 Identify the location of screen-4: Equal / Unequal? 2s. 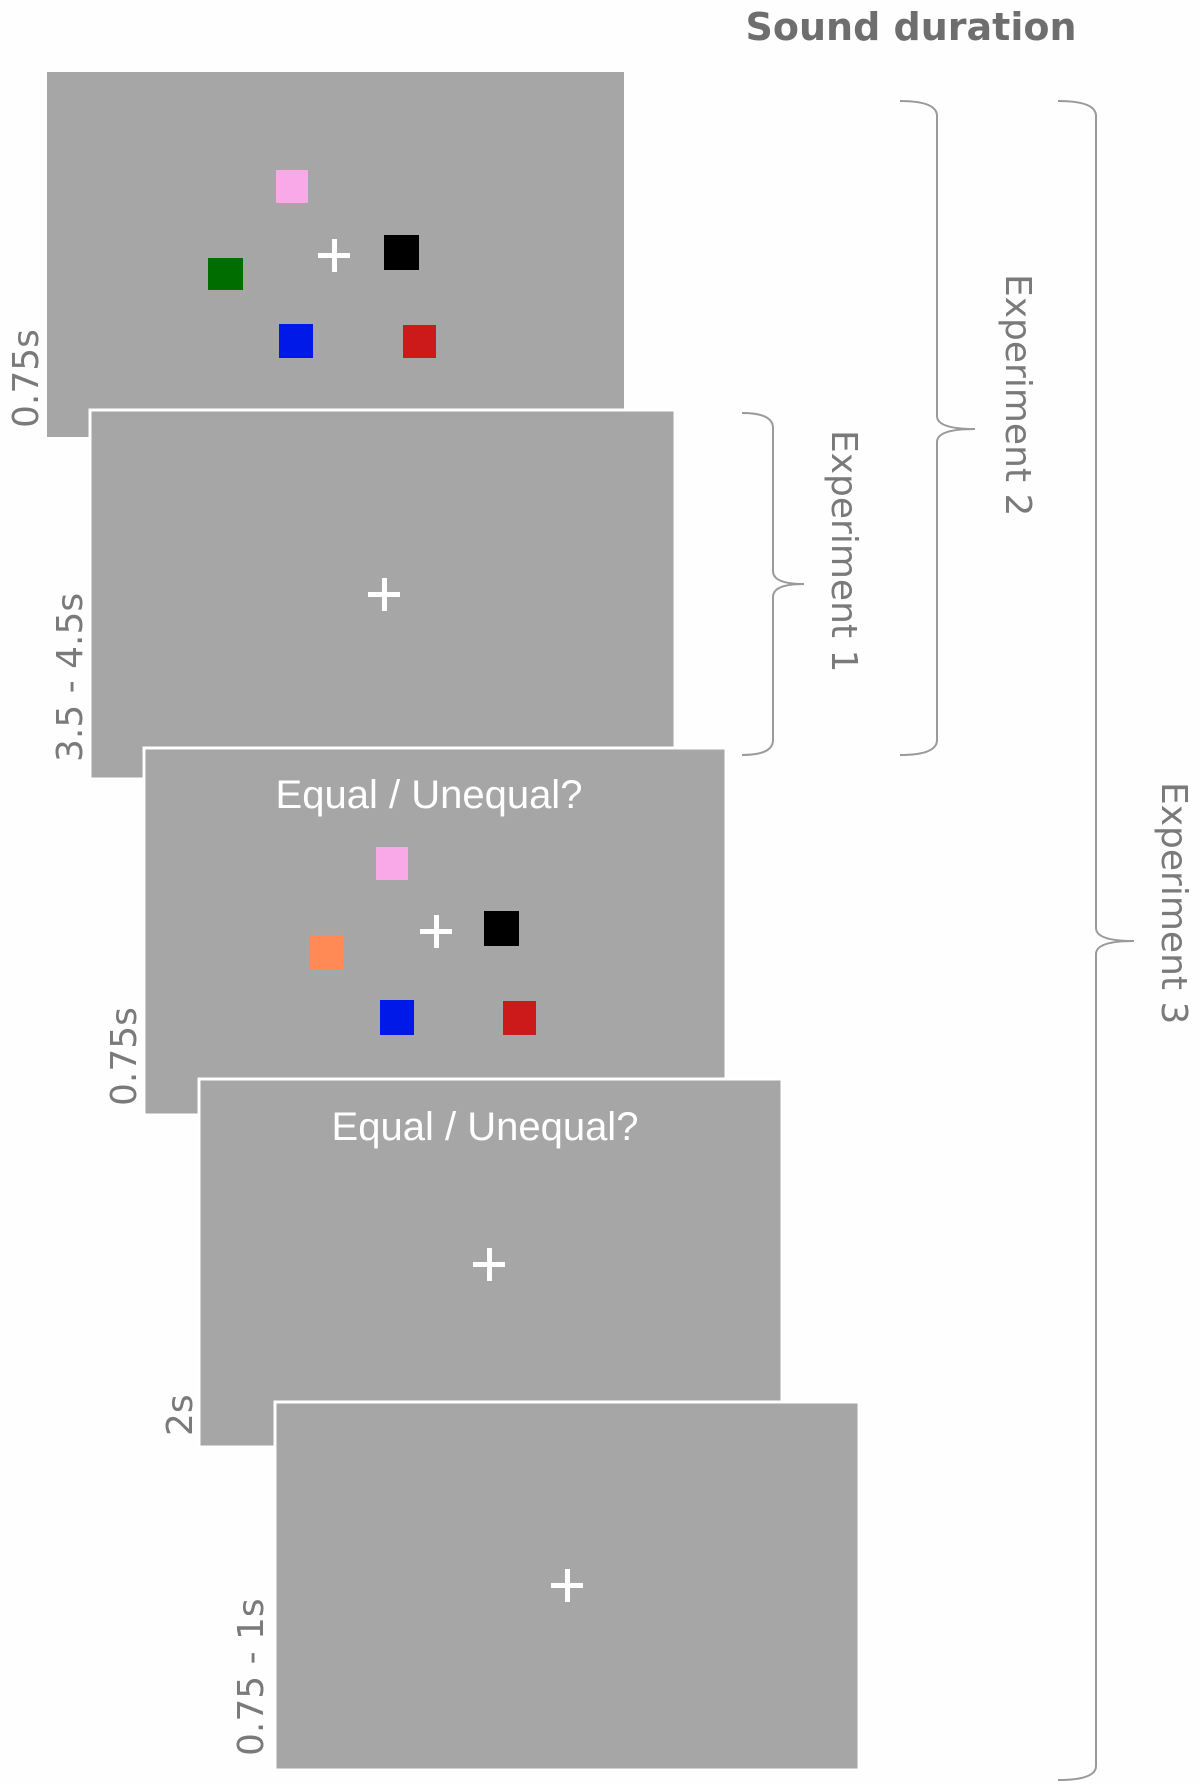
(472, 1263).